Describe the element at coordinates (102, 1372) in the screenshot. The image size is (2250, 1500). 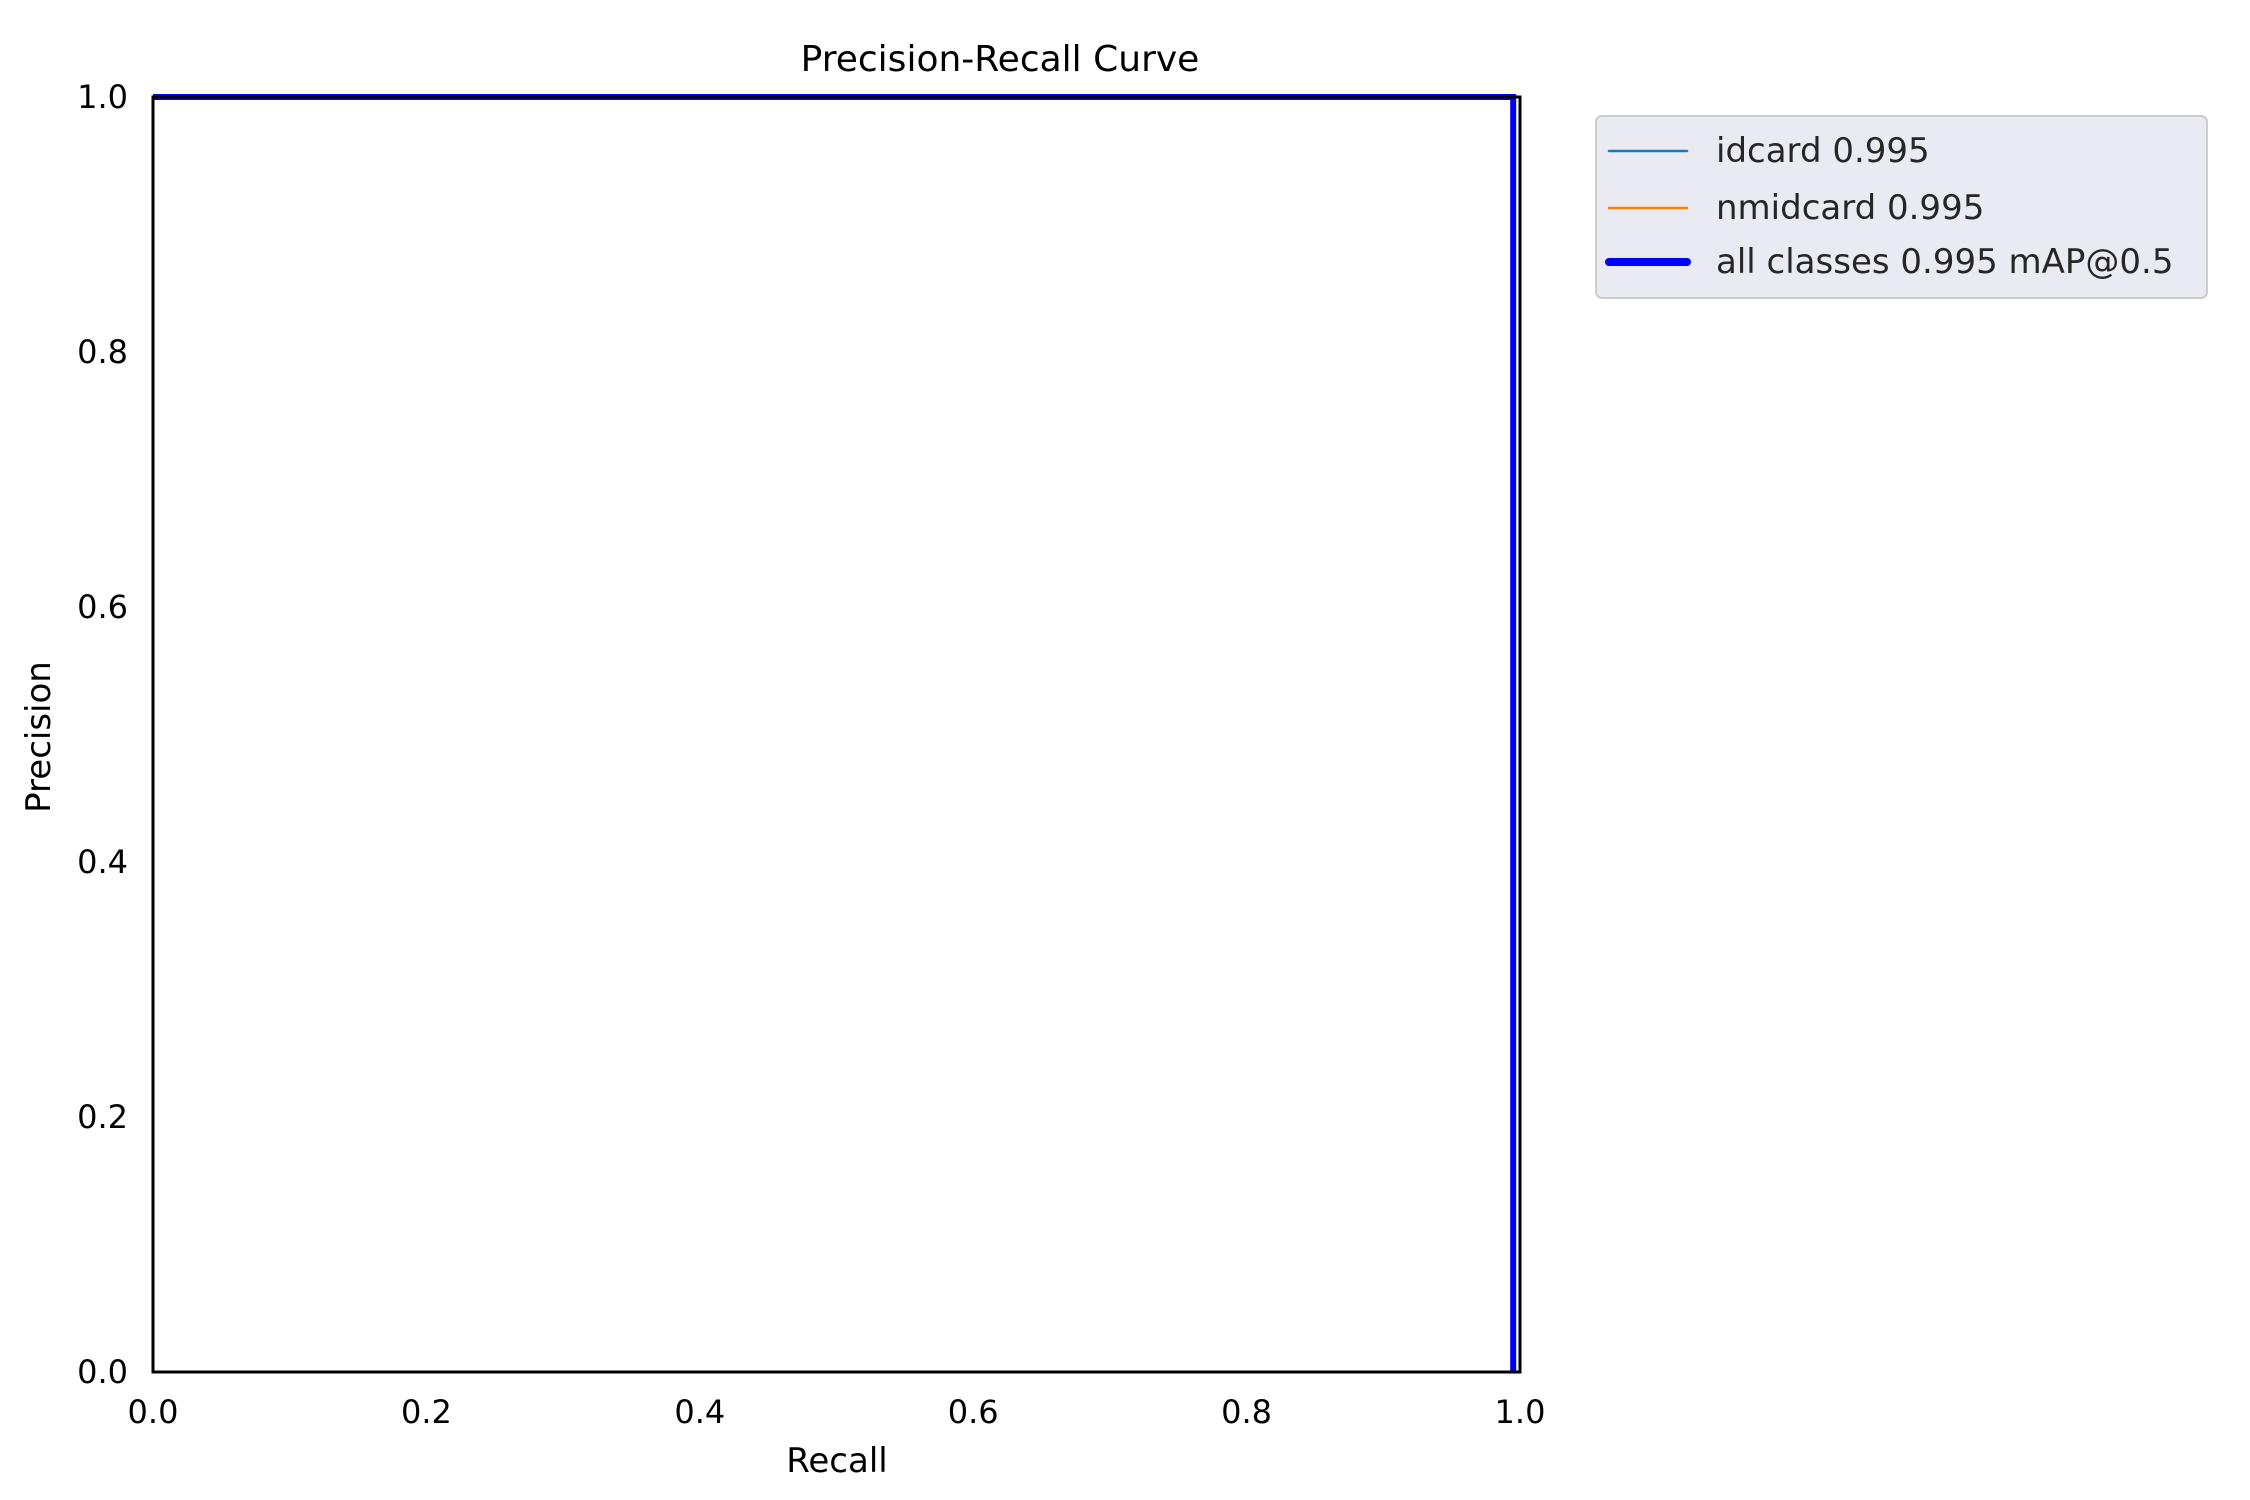
I see `y-tick-label: 0.0` at that location.